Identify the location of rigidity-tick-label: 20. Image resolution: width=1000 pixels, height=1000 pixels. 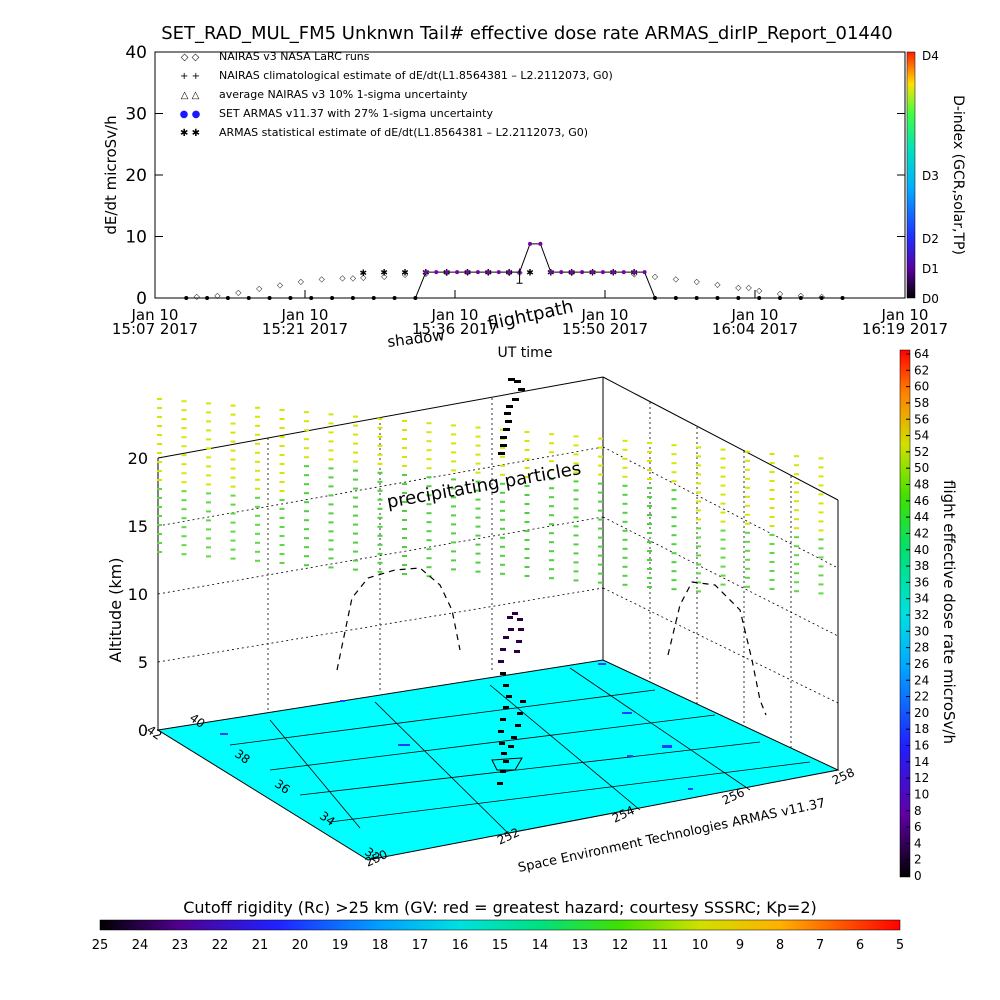
(300, 945).